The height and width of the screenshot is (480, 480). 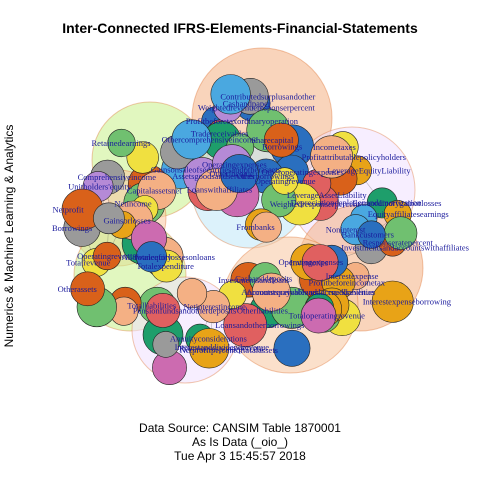 I want to click on node-label: Accountsreceivableandaccruedrevenue, so click(x=307, y=292).